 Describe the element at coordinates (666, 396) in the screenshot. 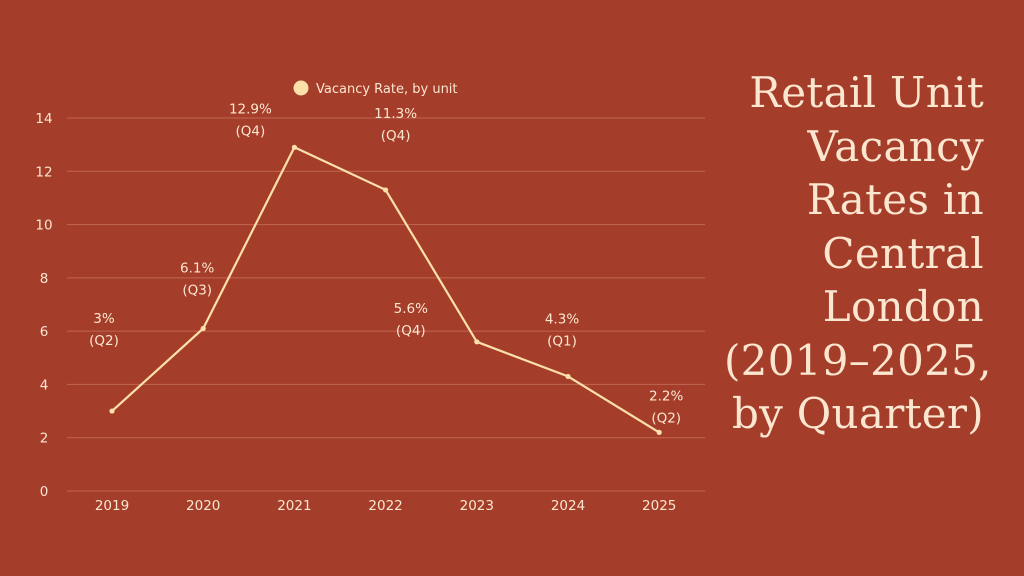

I see `data-label-line: 2.2%` at that location.